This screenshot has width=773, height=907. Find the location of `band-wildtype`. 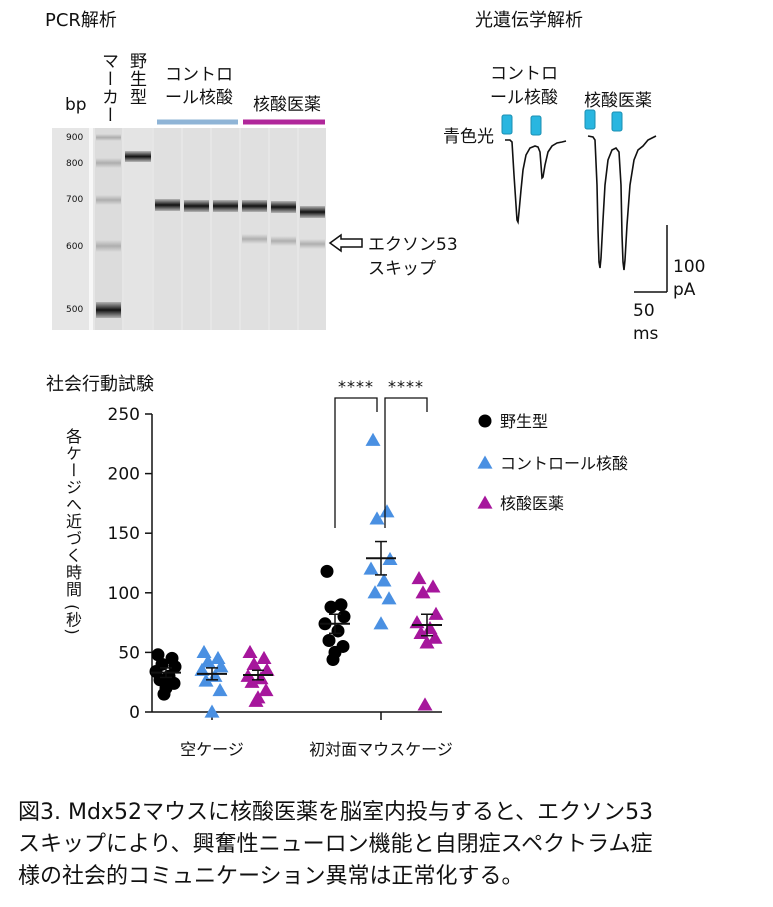

band-wildtype is located at coordinates (138, 156).